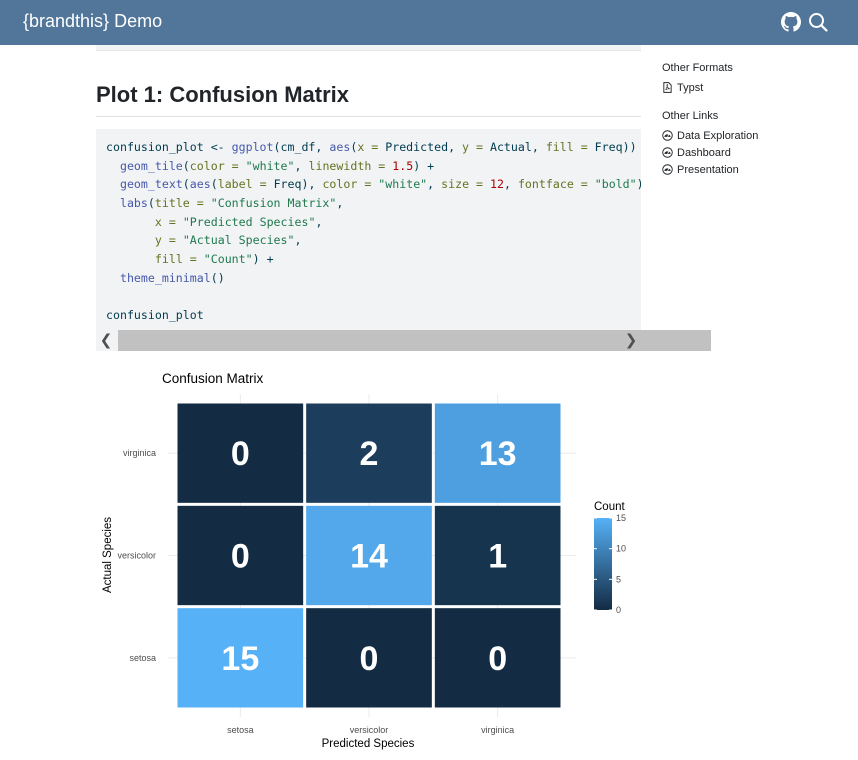  What do you see at coordinates (818, 22) in the screenshot?
I see `search-icon` at bounding box center [818, 22].